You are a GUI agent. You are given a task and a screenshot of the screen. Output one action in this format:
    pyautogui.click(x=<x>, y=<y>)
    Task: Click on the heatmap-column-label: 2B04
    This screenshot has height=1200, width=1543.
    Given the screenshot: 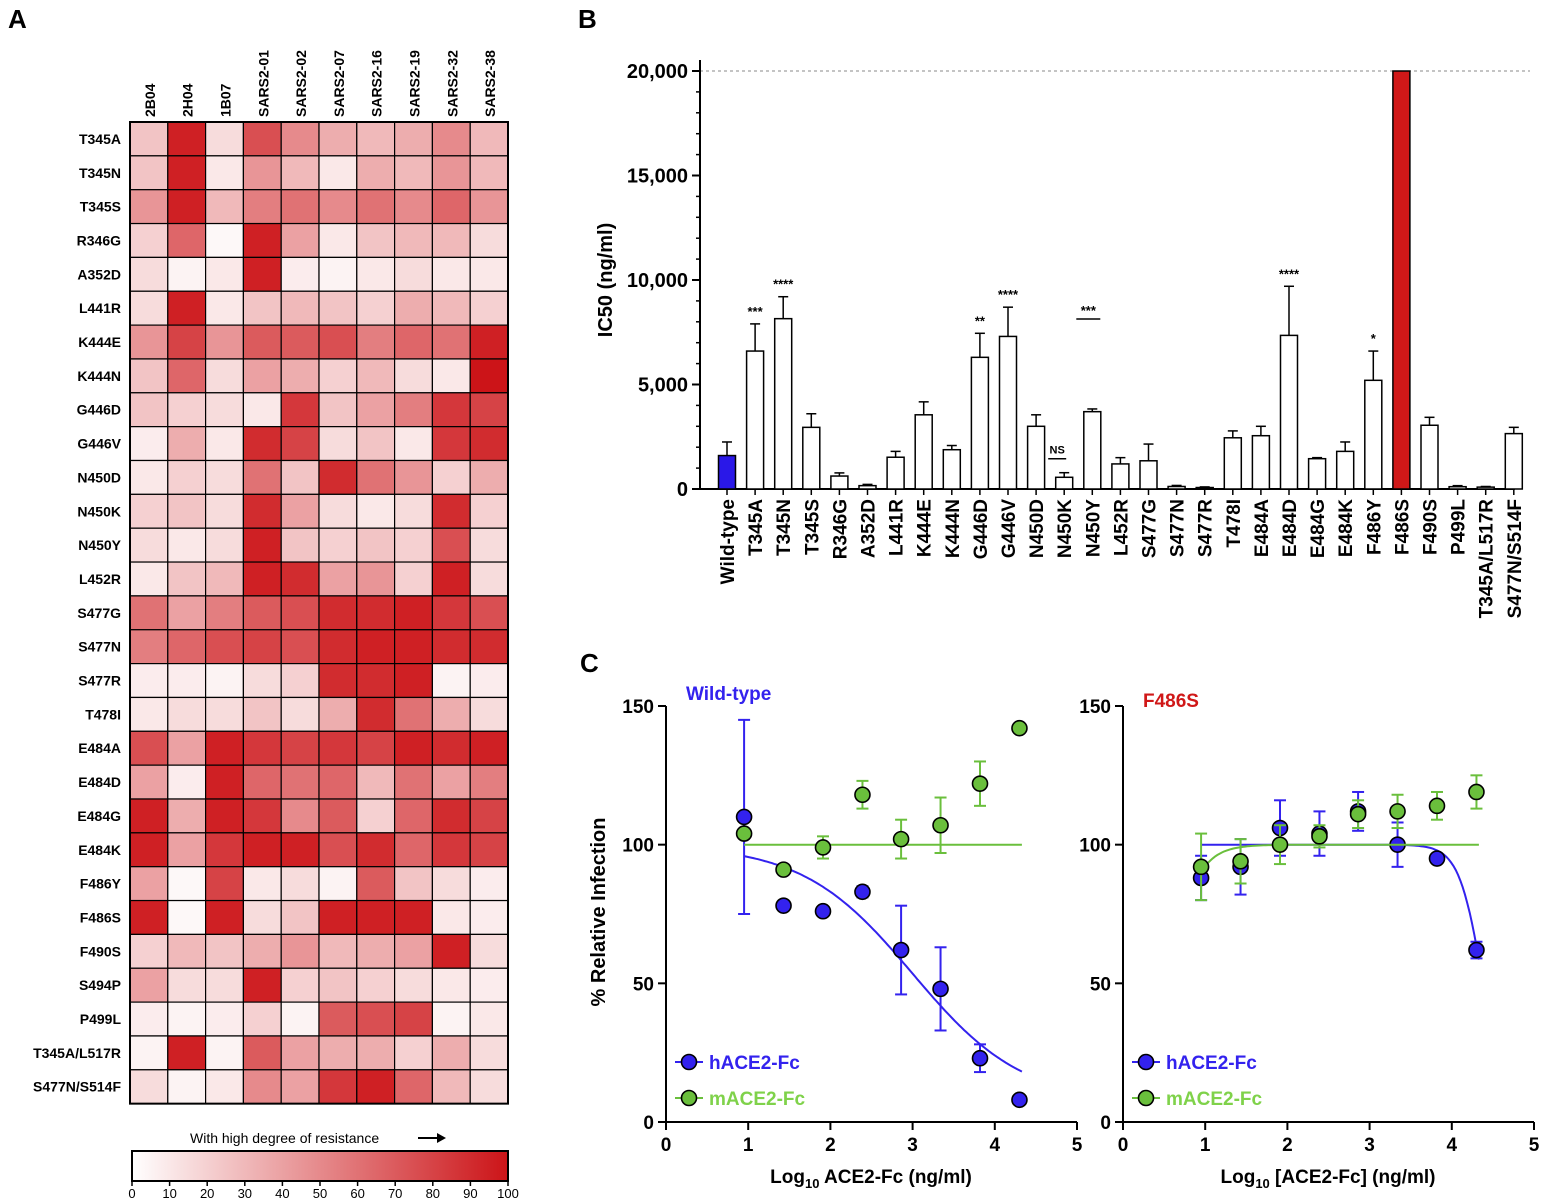 What is the action you would take?
    pyautogui.click(x=150, y=100)
    